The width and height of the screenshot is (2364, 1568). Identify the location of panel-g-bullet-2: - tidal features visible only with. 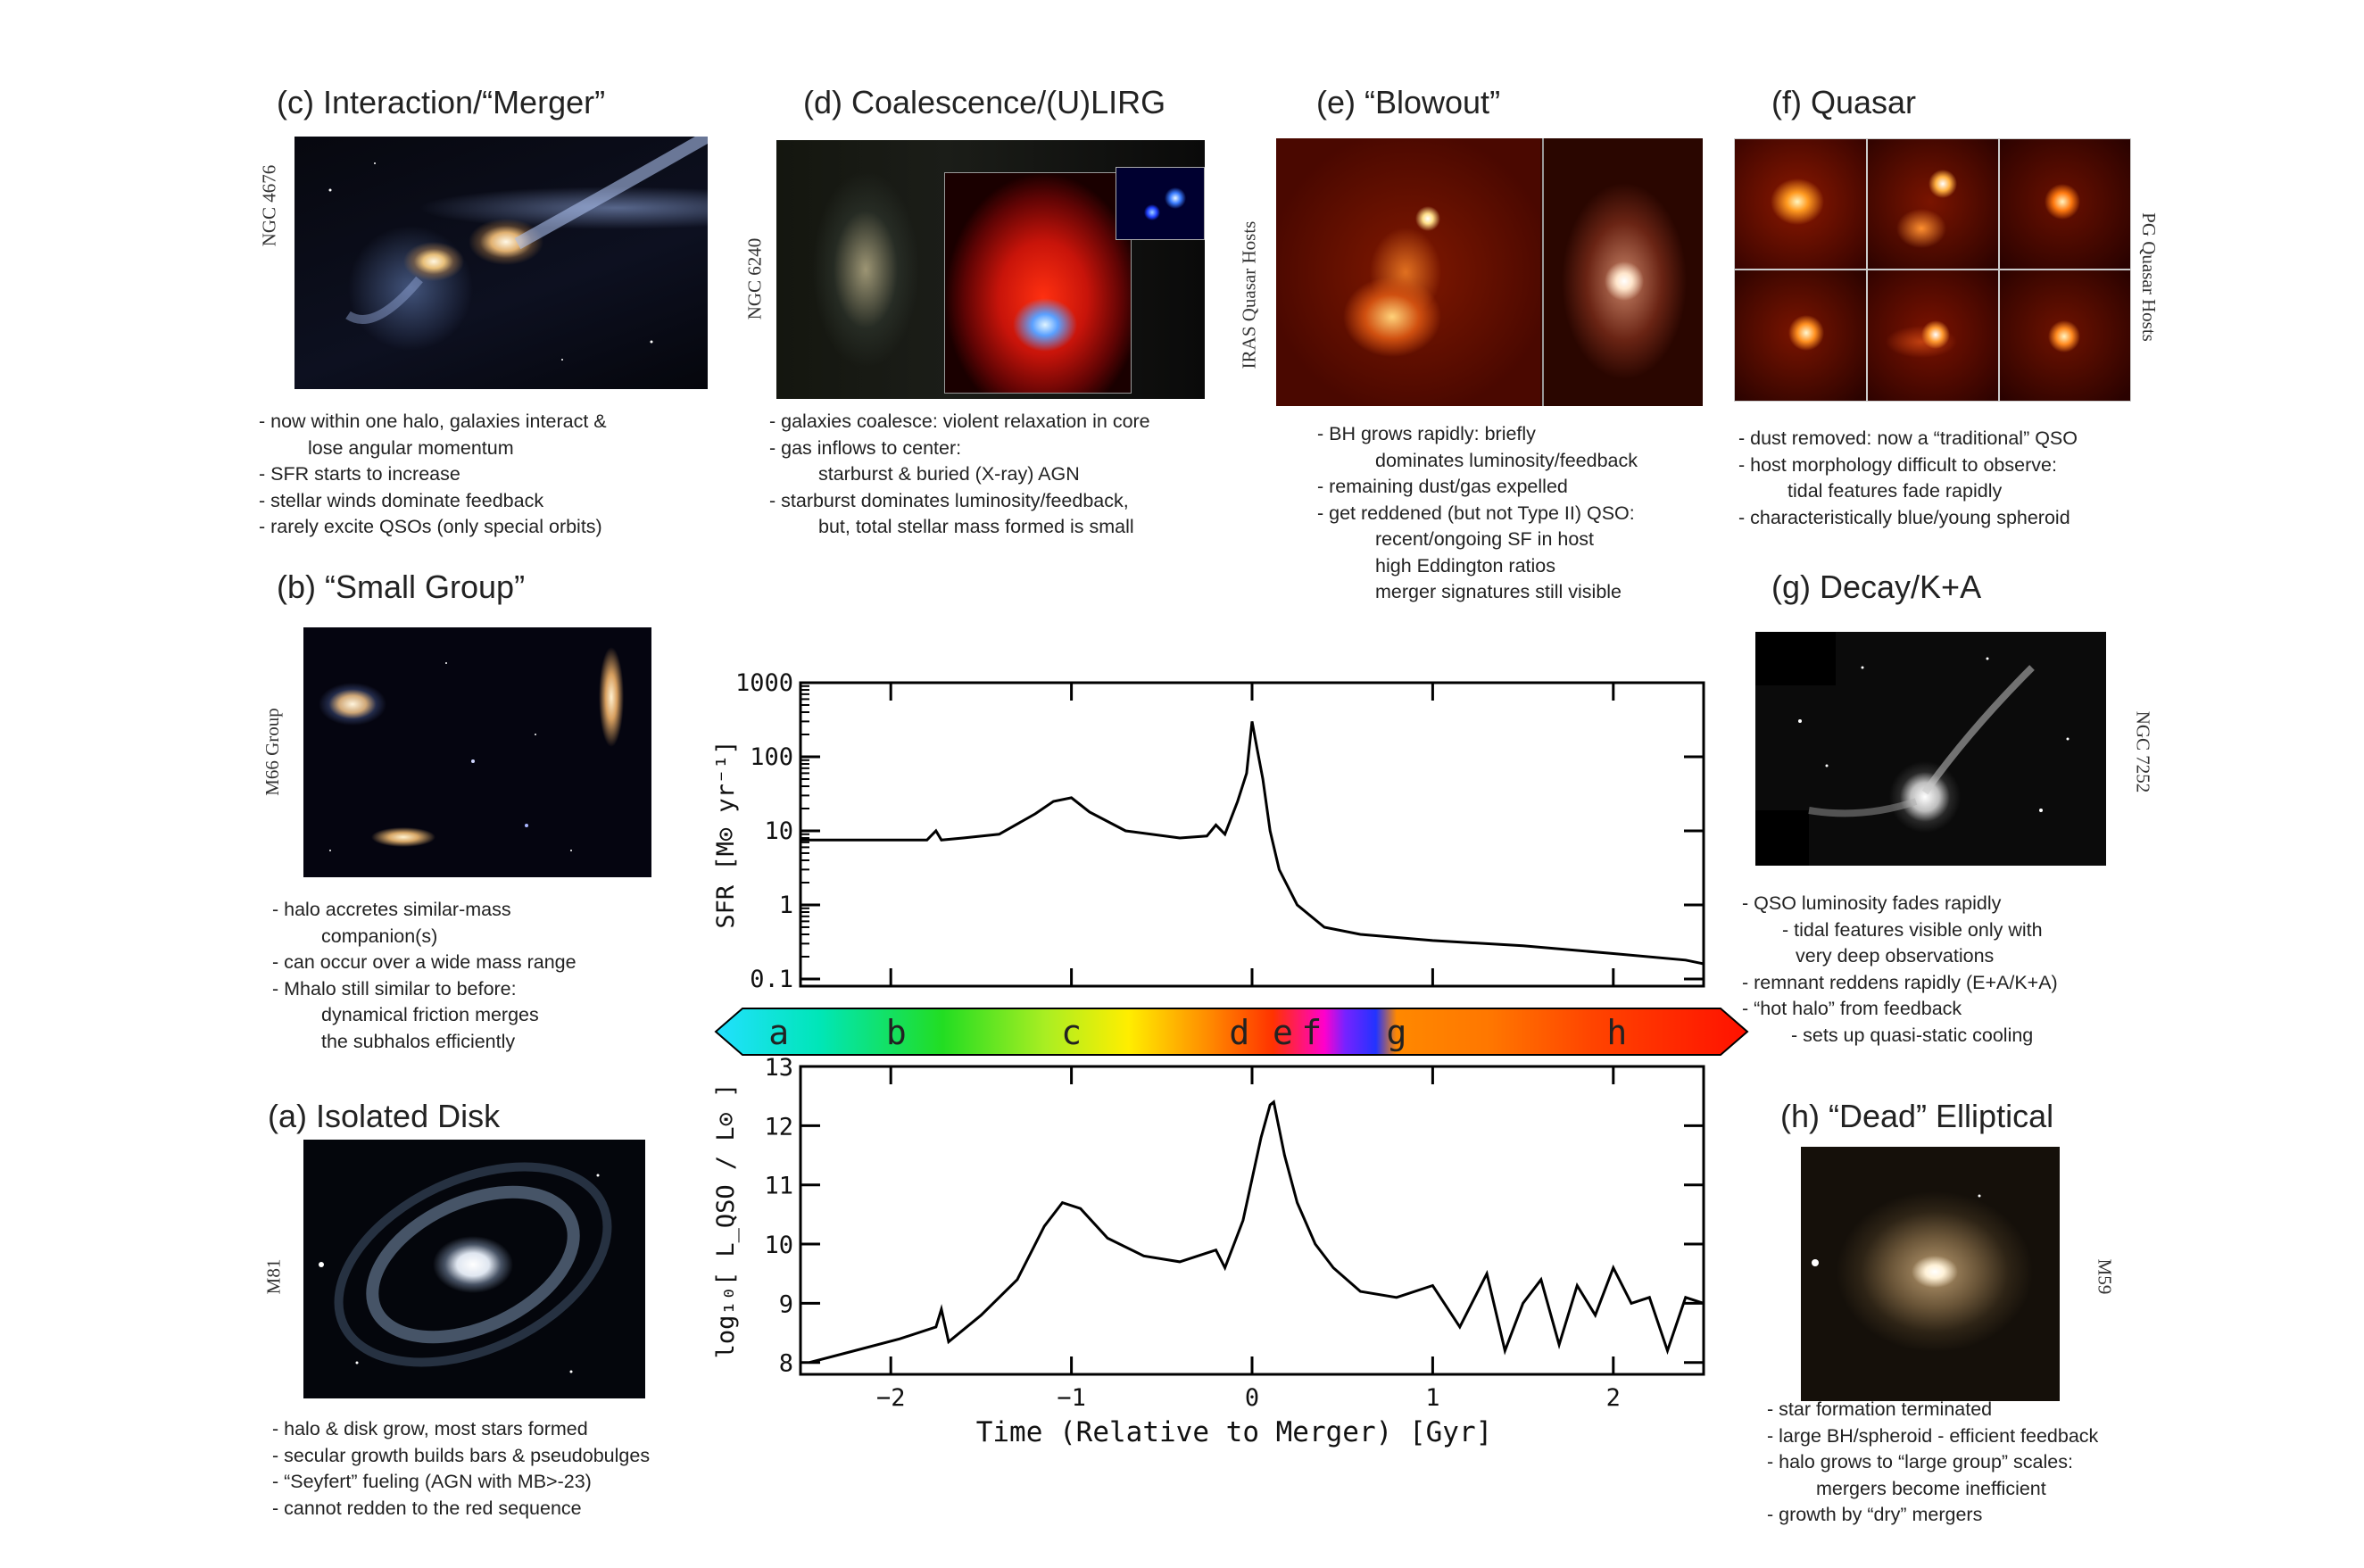
(1912, 929).